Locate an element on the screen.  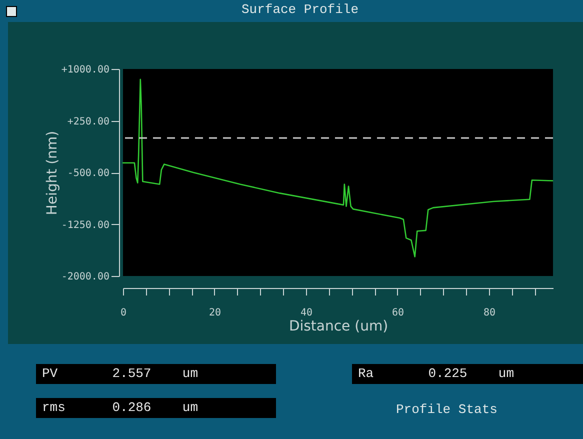
x-tick-label: 0 is located at coordinates (123, 313).